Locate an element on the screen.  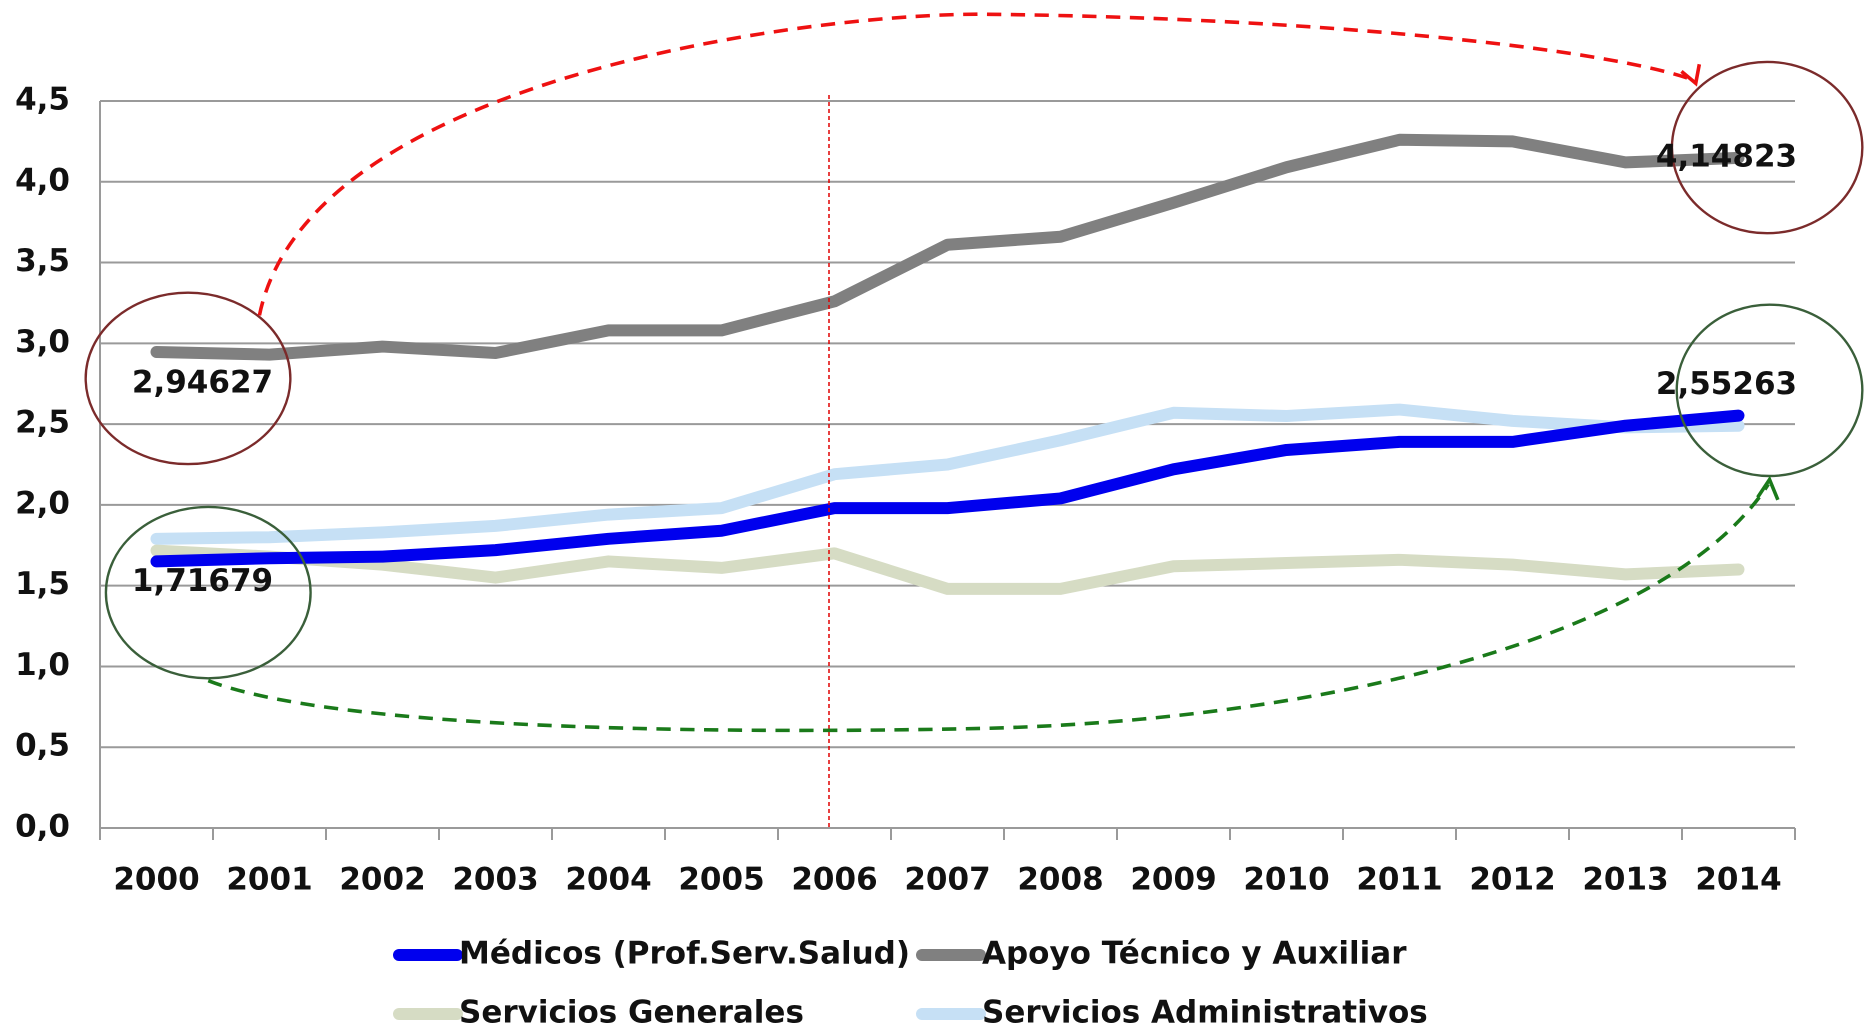
x-tick-label: 2002 is located at coordinates (382, 880).